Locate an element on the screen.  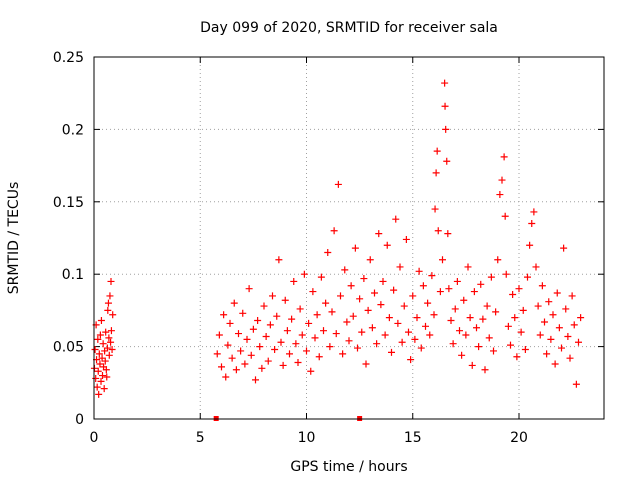
y-tick-label: 0.25 is located at coordinates (68, 58).